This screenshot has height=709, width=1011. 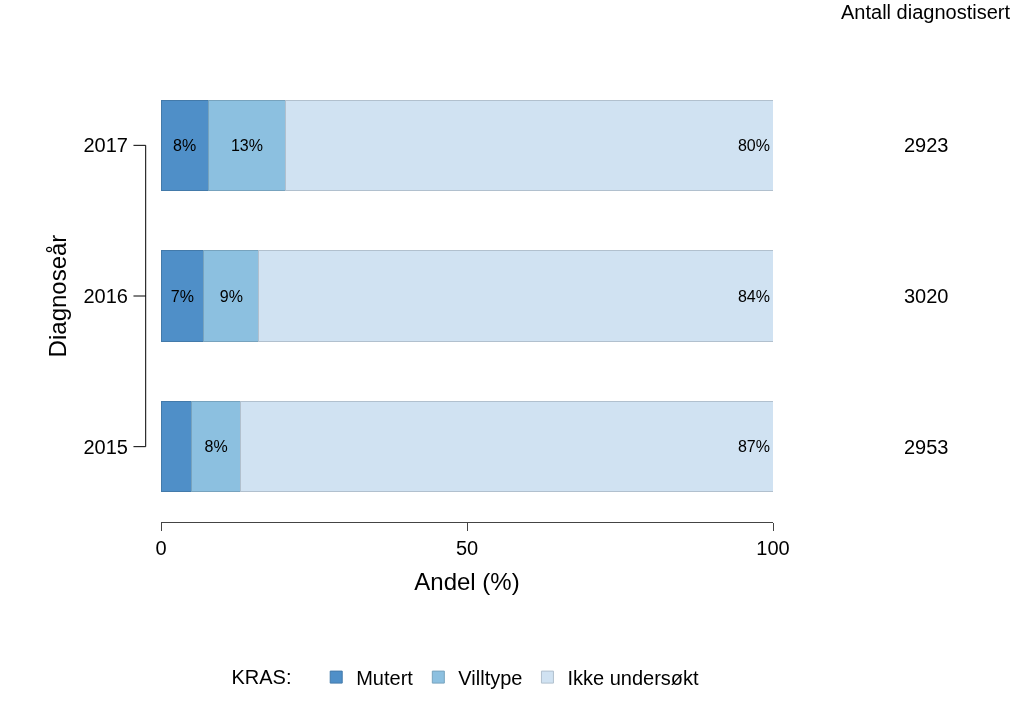 I want to click on x-axis-title: Andel (%), so click(x=467, y=582).